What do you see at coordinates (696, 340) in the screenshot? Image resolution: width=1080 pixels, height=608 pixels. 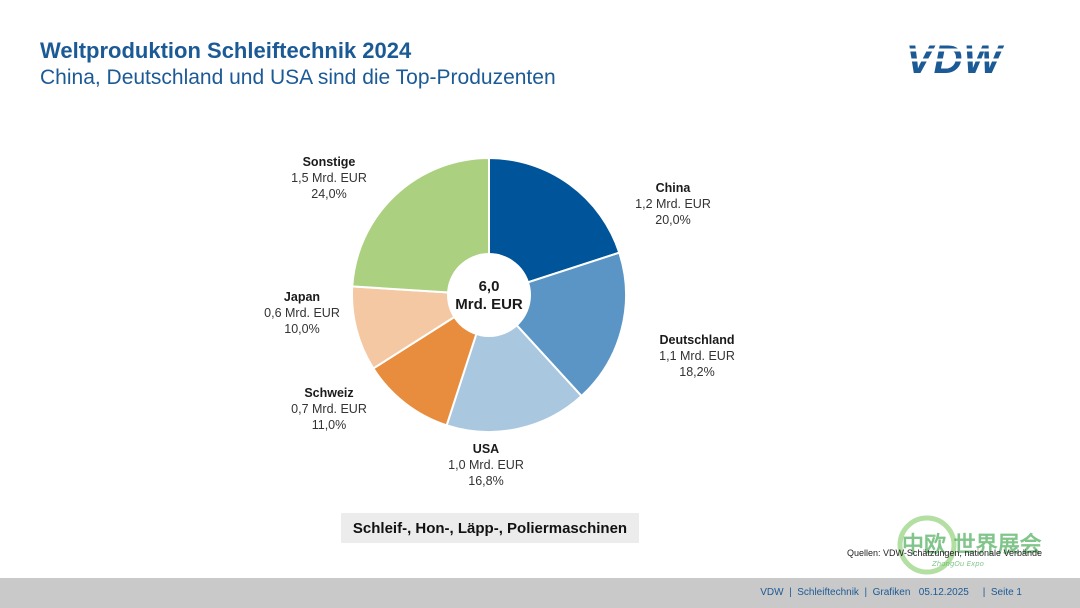 I see `label-deutschland-name: Deutschland` at bounding box center [696, 340].